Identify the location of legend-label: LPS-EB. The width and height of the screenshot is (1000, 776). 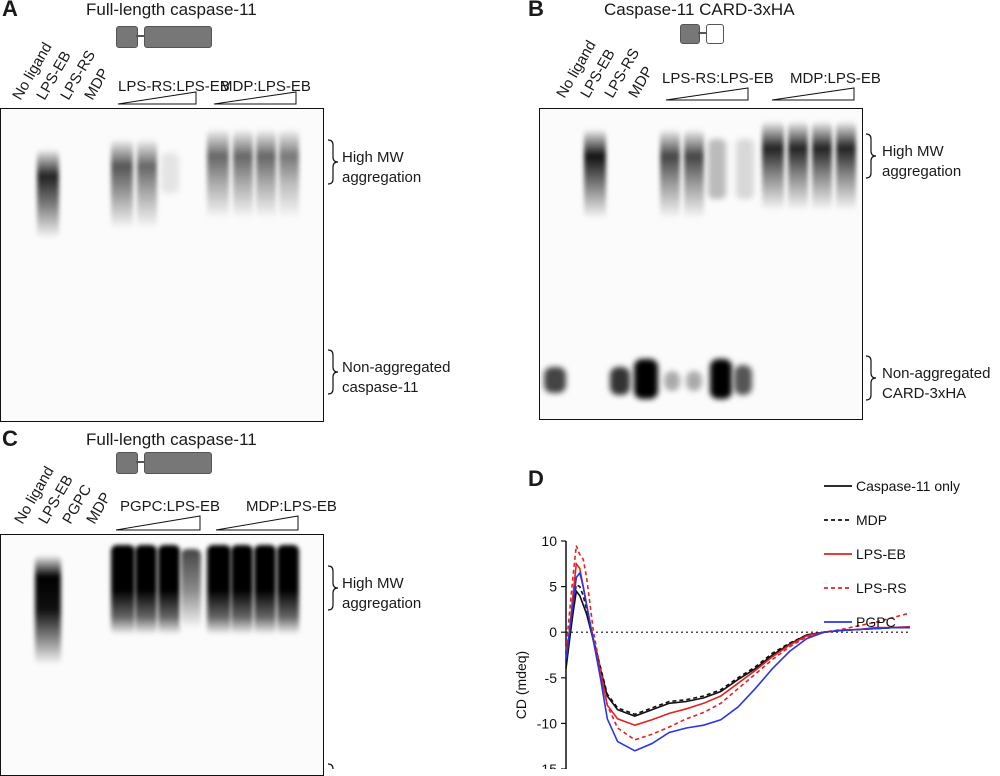
(881, 554).